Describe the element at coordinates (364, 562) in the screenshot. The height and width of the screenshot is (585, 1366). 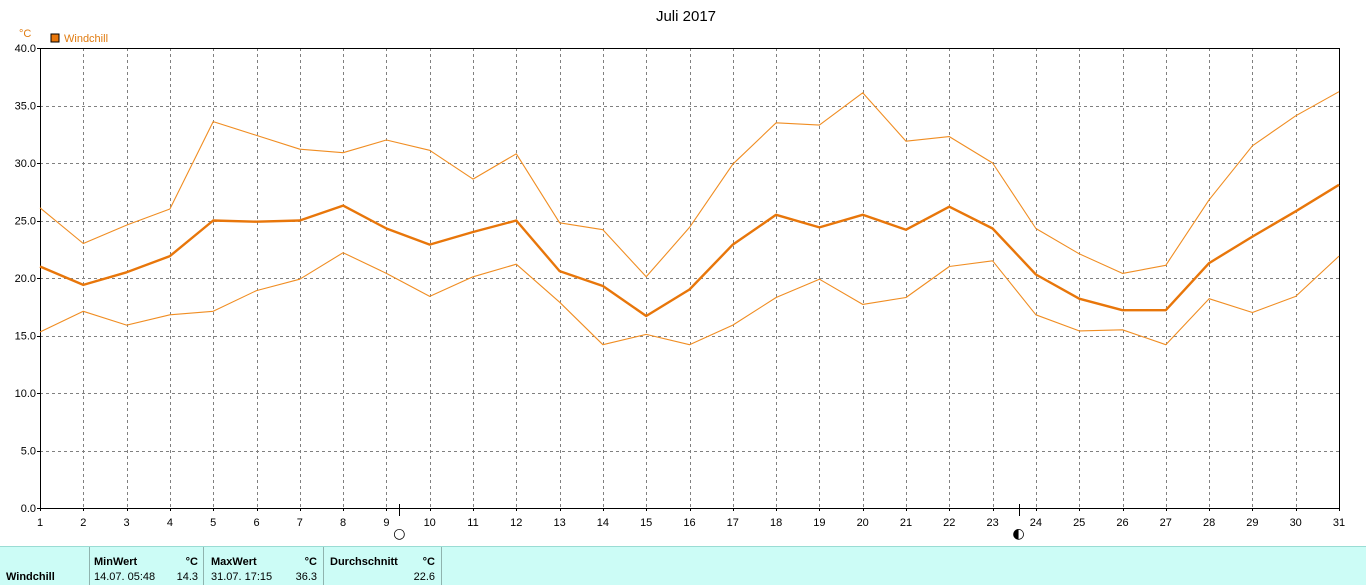
I see `stats-avg-header: Durchschnitt` at that location.